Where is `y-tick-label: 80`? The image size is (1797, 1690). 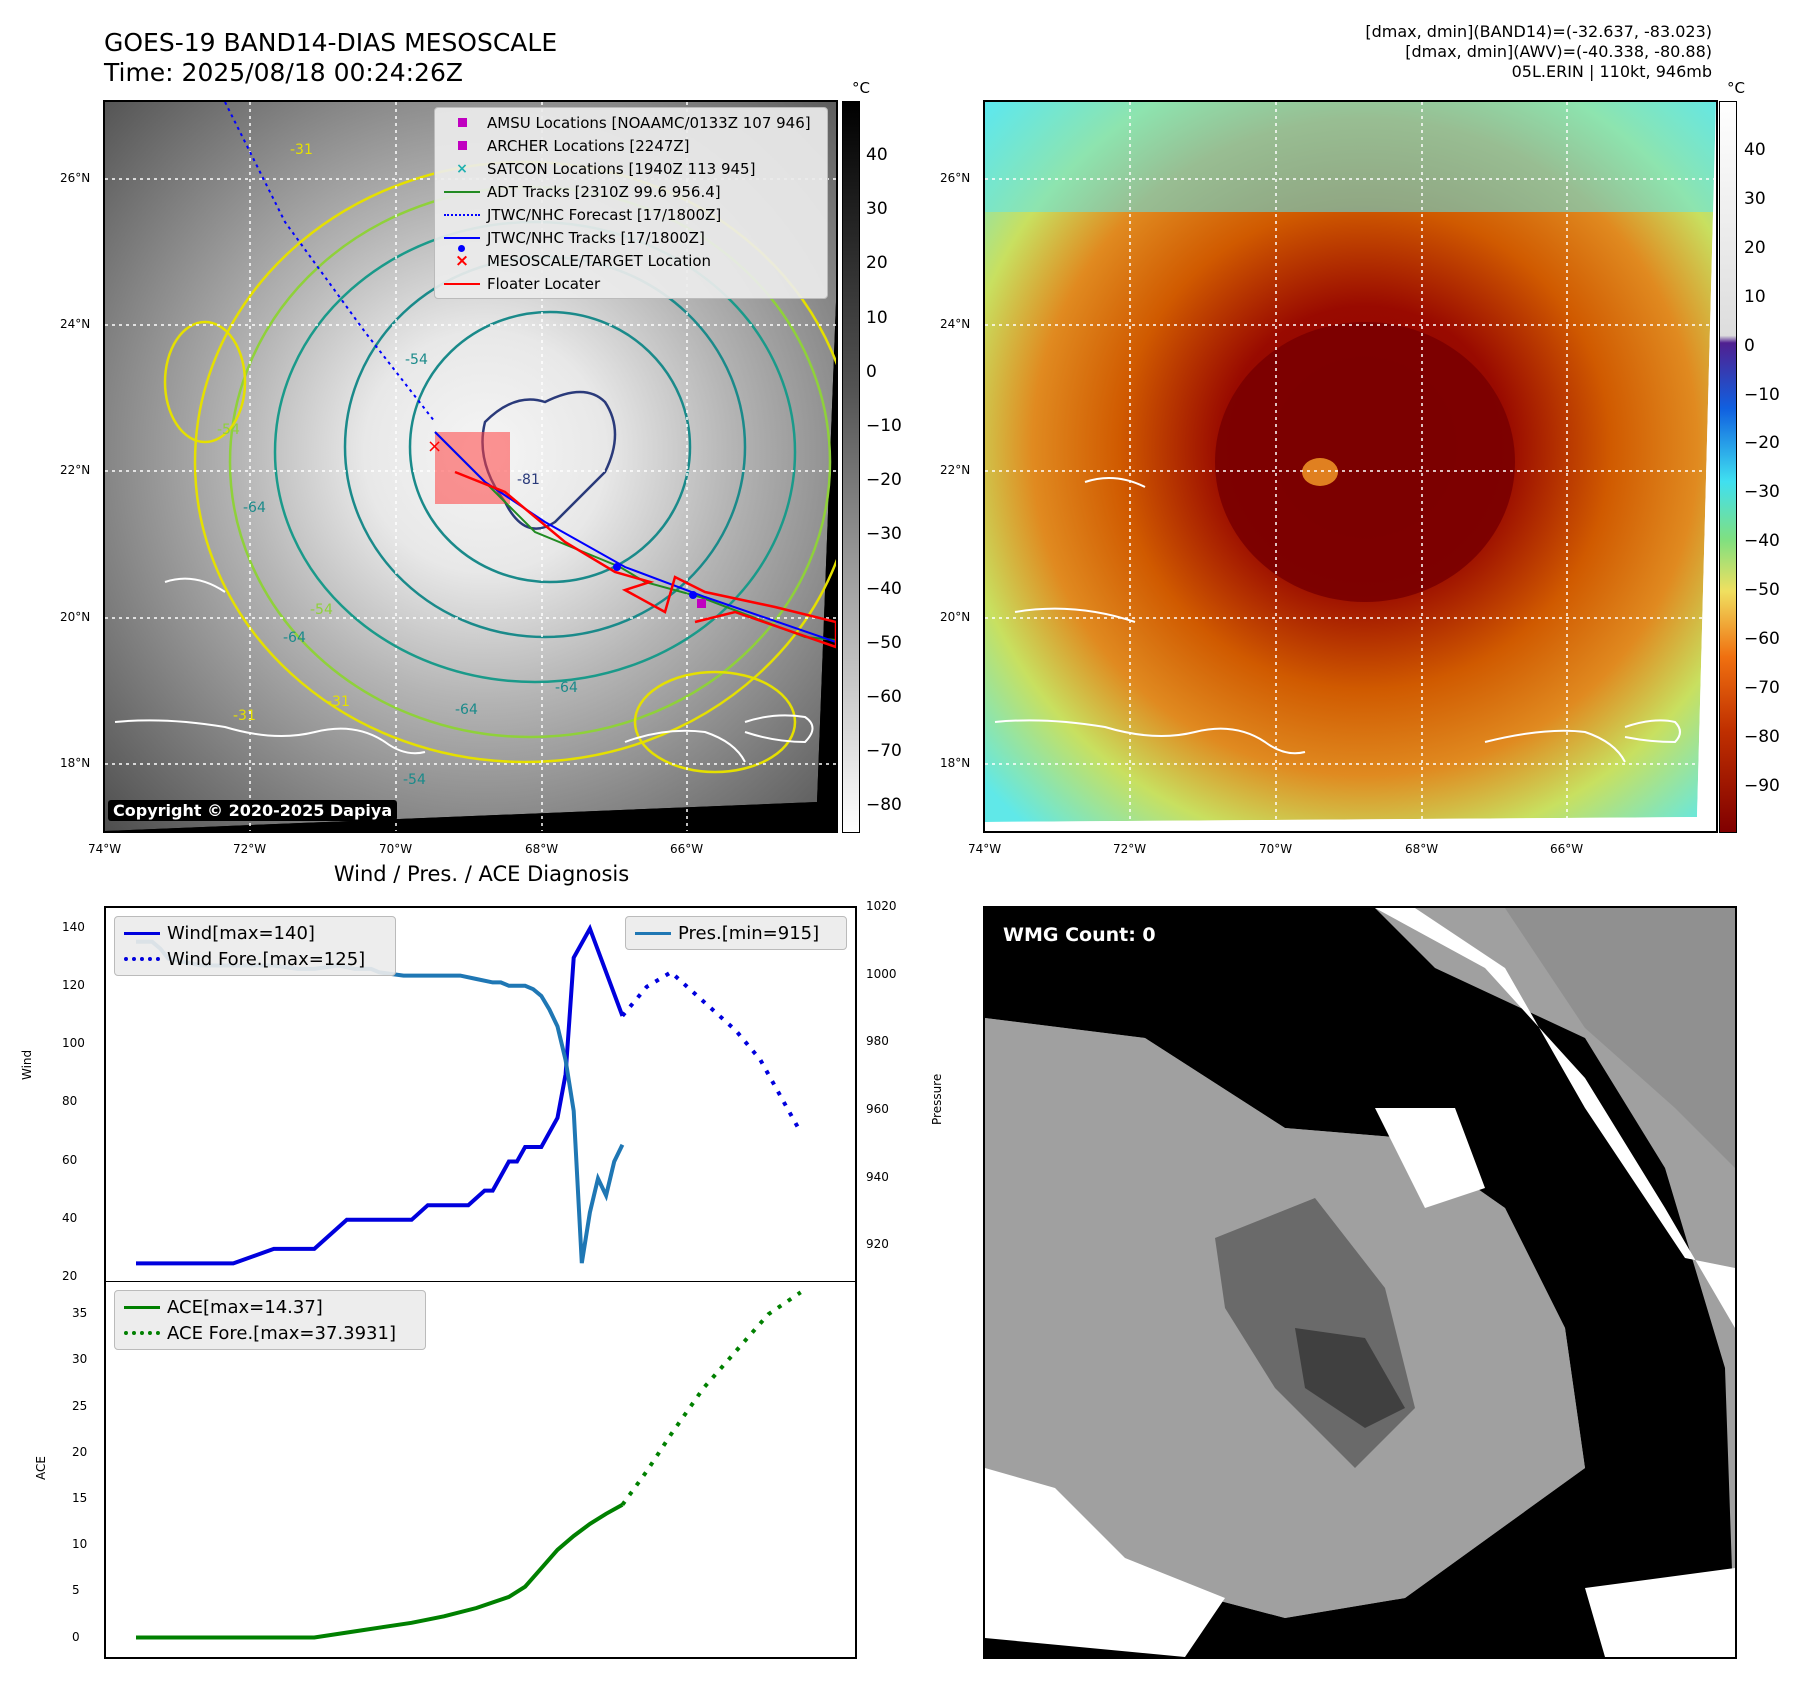 y-tick-label: 80 is located at coordinates (70, 1101).